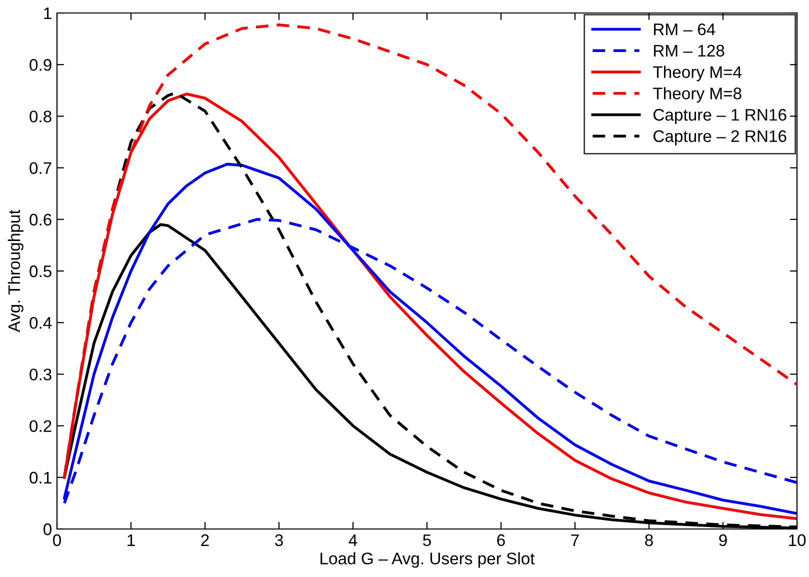 The image size is (809, 577). Describe the element at coordinates (353, 540) in the screenshot. I see `x-tick-label: 4` at that location.